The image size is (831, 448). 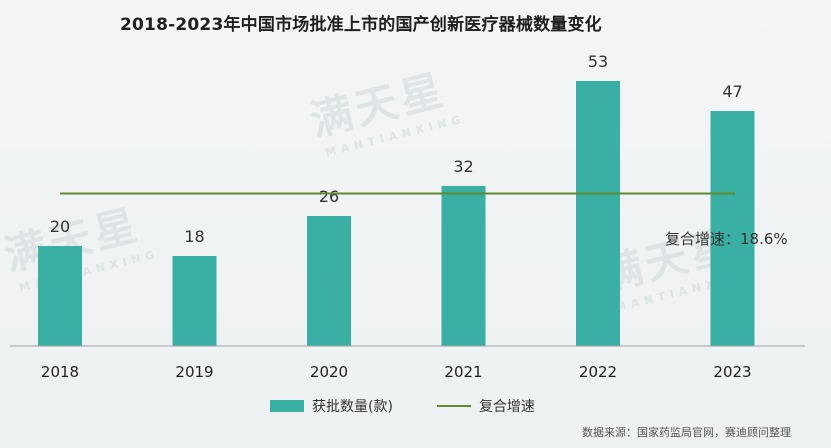 What do you see at coordinates (194, 372) in the screenshot?
I see `x-tick-2019: 2019` at bounding box center [194, 372].